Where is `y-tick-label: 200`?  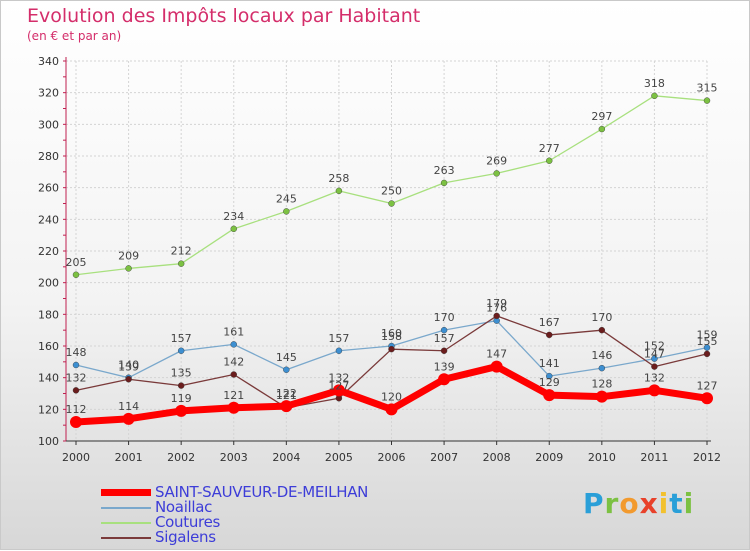 y-tick-label: 200 is located at coordinates (48, 283).